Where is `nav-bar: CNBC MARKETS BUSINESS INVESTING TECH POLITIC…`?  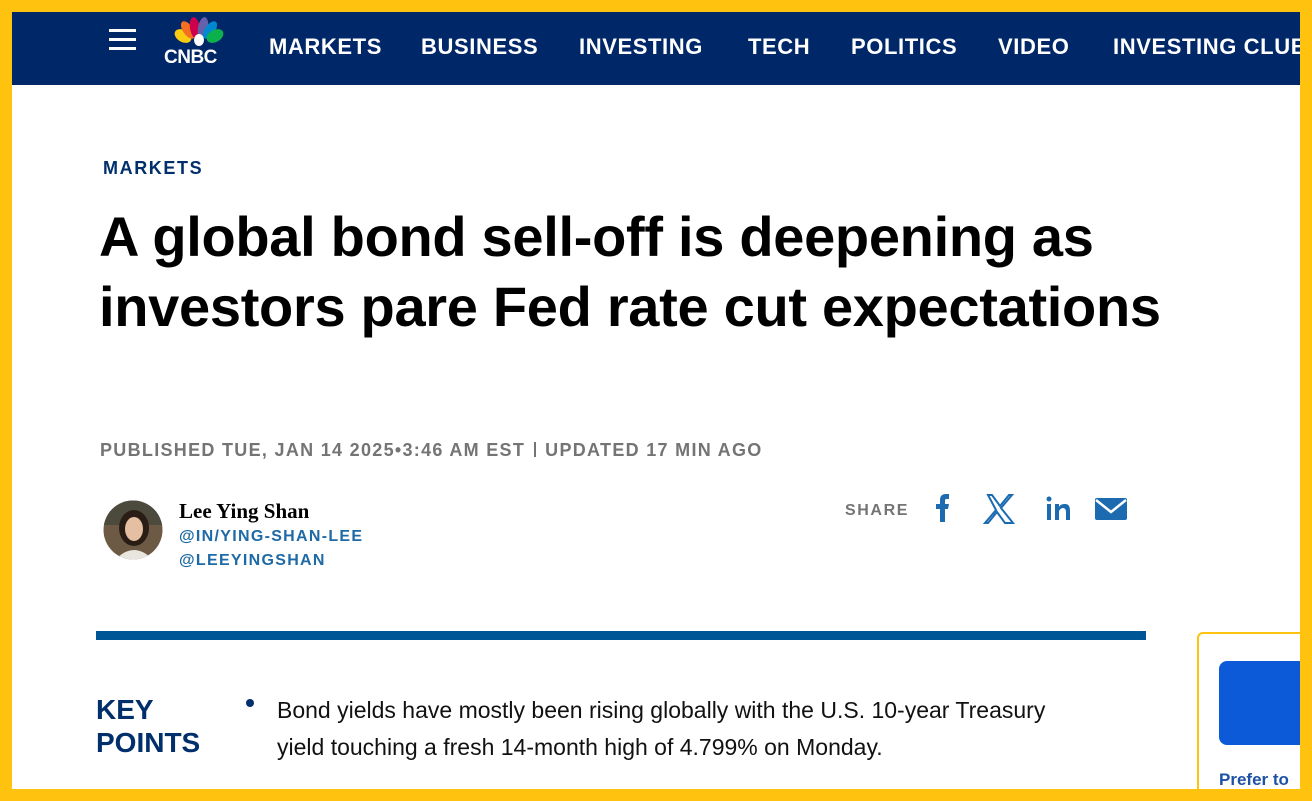
nav-bar: CNBC MARKETS BUSINESS INVESTING TECH POLITIC… is located at coordinates (656, 48).